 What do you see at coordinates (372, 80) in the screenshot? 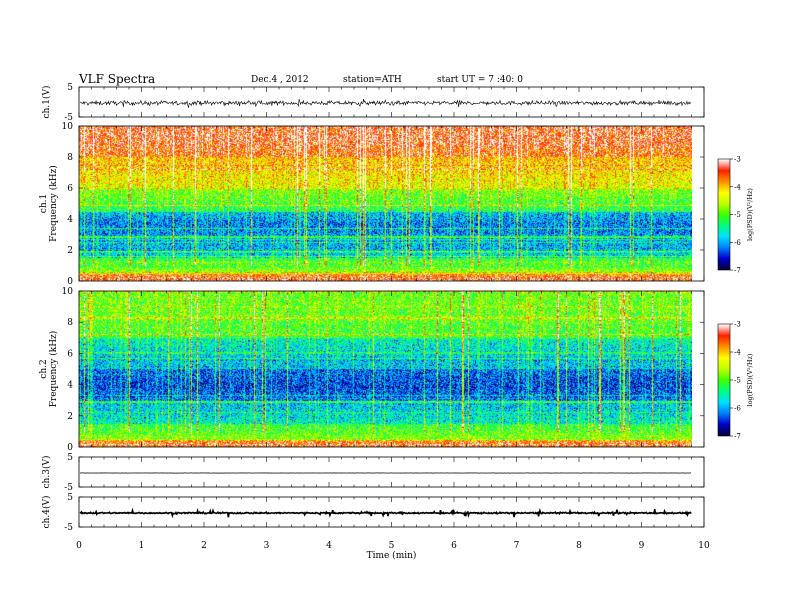
I see `station-label: station=ATH` at bounding box center [372, 80].